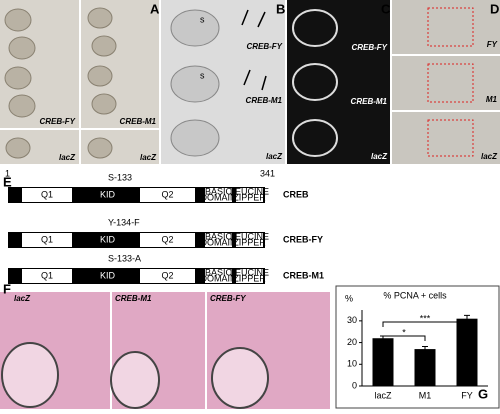  I want to click on residue-start: 1, so click(7, 173).